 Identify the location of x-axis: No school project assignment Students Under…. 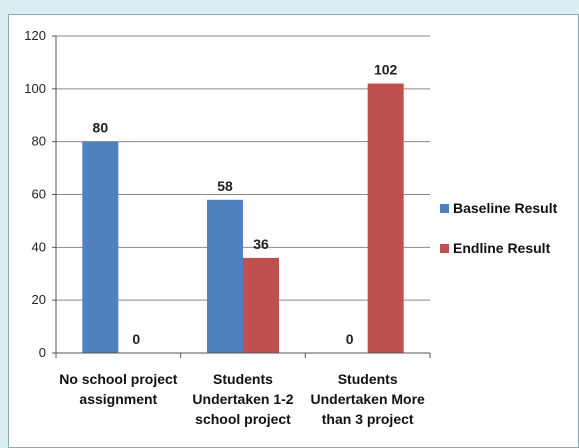
(243, 390).